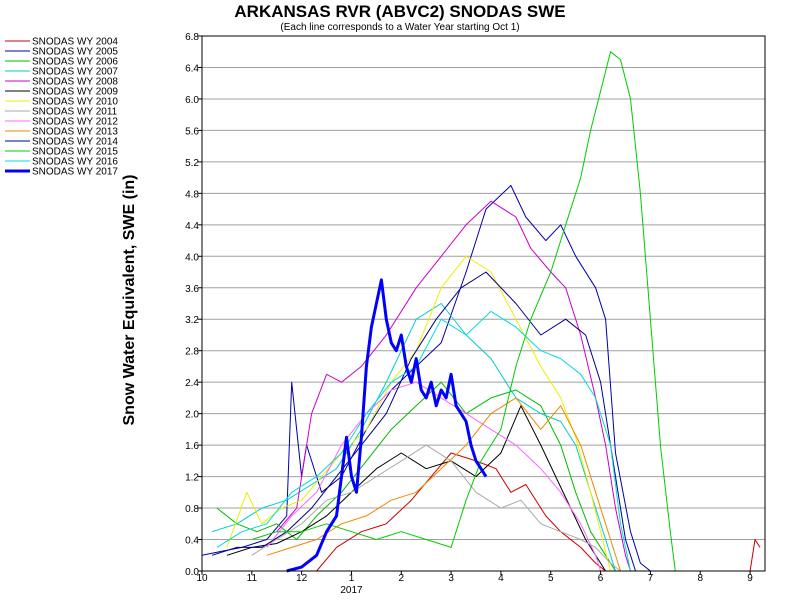  Describe the element at coordinates (501, 578) in the screenshot. I see `x-tick-label: 4` at that location.